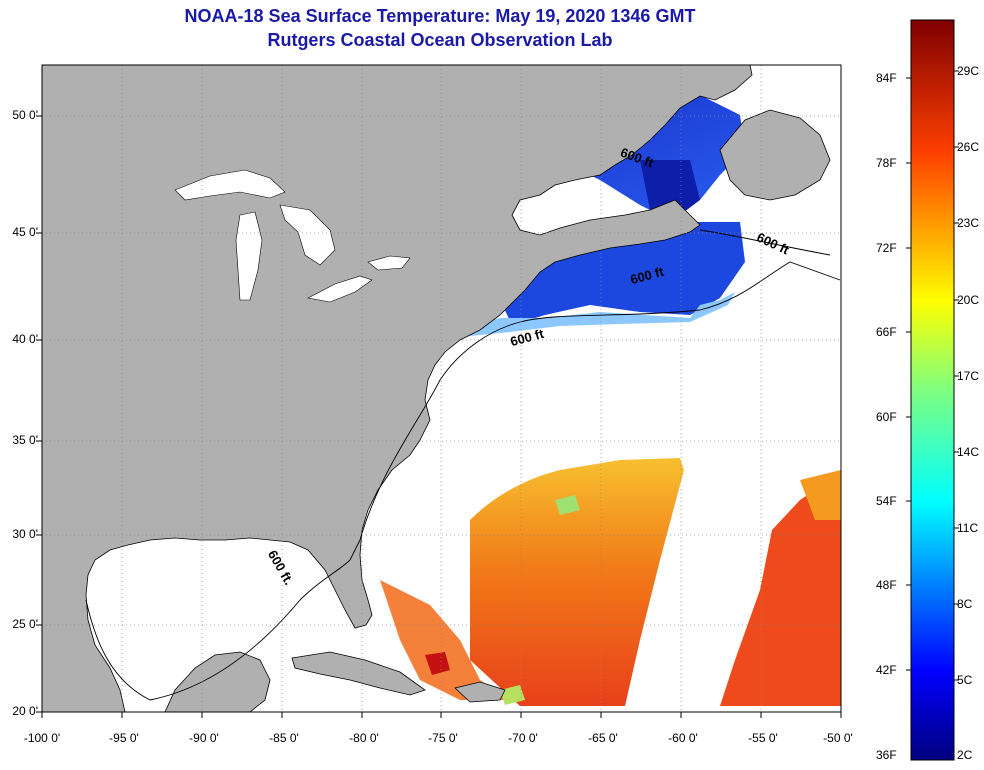 This screenshot has width=984, height=770. What do you see at coordinates (217, 681) in the screenshot?
I see `land-yucatan` at bounding box center [217, 681].